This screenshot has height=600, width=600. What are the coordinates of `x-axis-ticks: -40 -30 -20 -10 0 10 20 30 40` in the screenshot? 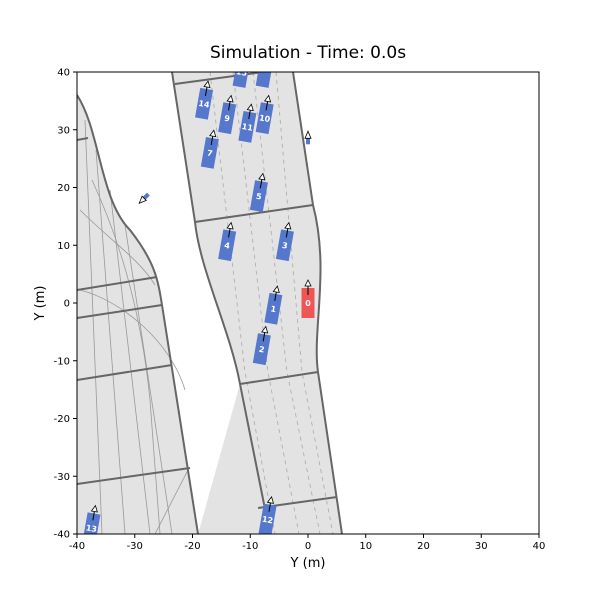 It's located at (307, 543).